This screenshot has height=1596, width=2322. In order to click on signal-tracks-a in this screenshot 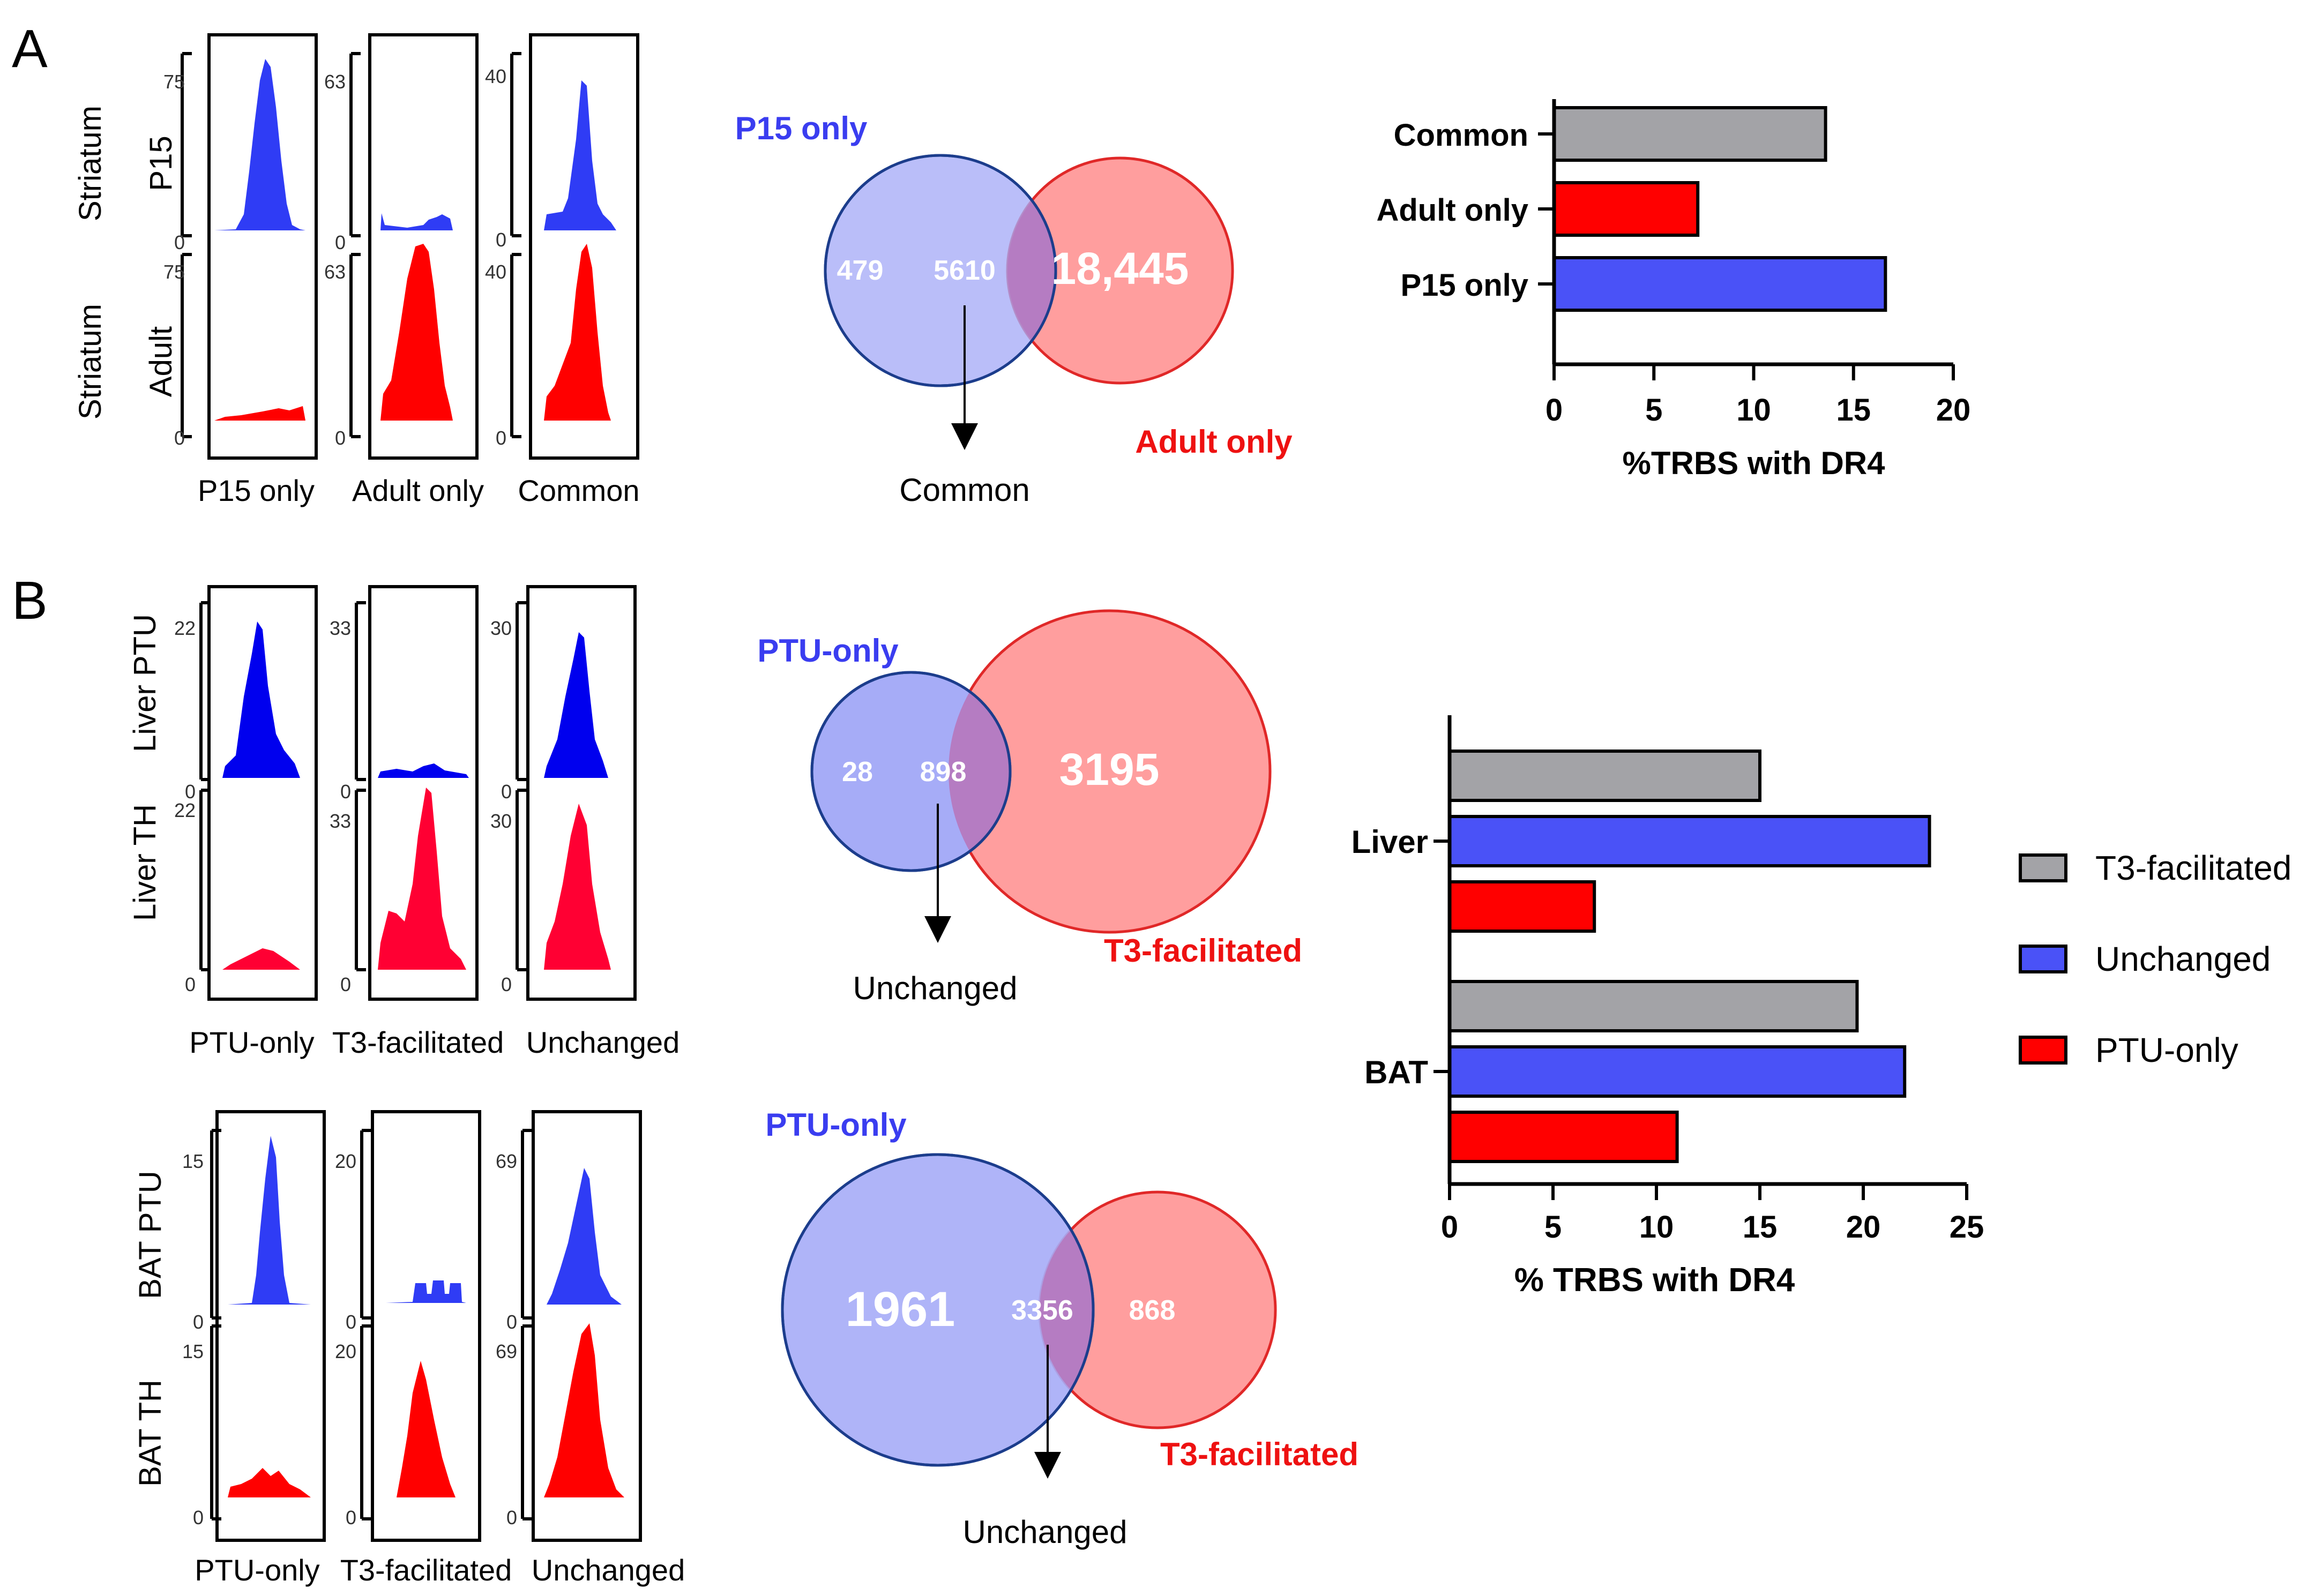, I will do `click(415, 240)`.